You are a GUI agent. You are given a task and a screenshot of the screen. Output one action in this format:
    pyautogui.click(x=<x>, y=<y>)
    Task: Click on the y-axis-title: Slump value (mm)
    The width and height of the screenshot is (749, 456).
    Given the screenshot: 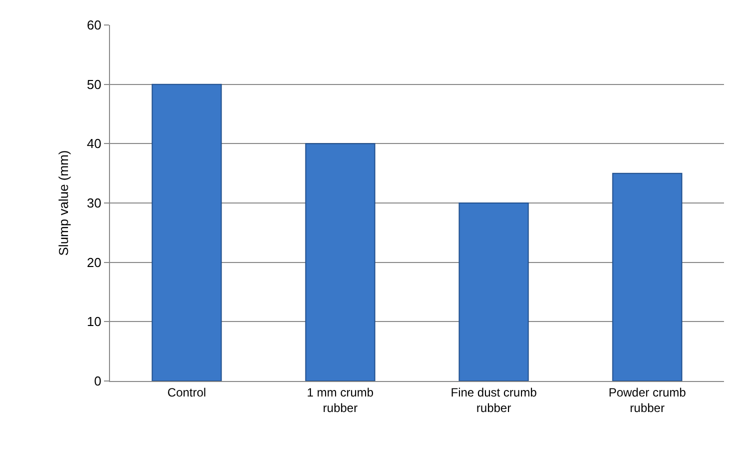 What is the action you would take?
    pyautogui.click(x=63, y=203)
    